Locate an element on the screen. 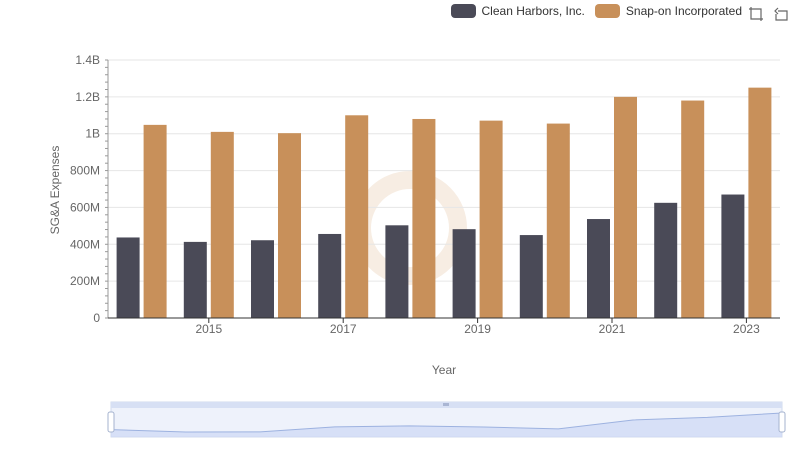  y-tick-label: 1.4B is located at coordinates (87, 60).